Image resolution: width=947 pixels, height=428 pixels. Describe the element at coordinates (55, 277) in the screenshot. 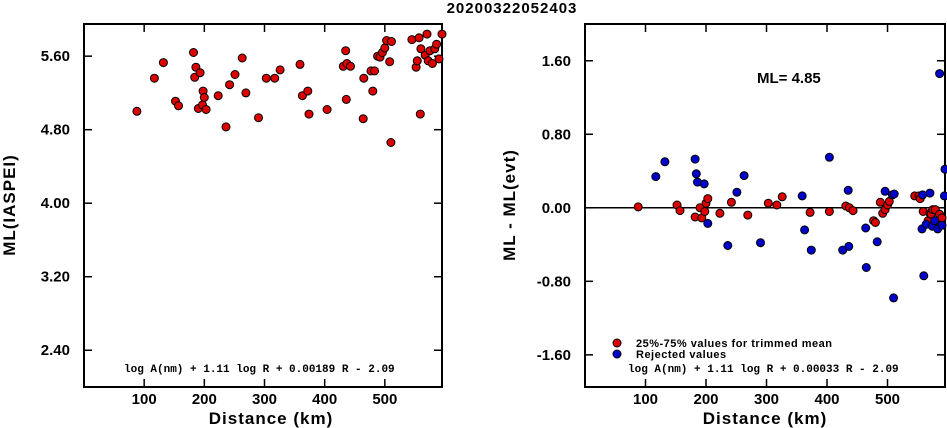

I see `left-y-tick-label: 3.20` at that location.